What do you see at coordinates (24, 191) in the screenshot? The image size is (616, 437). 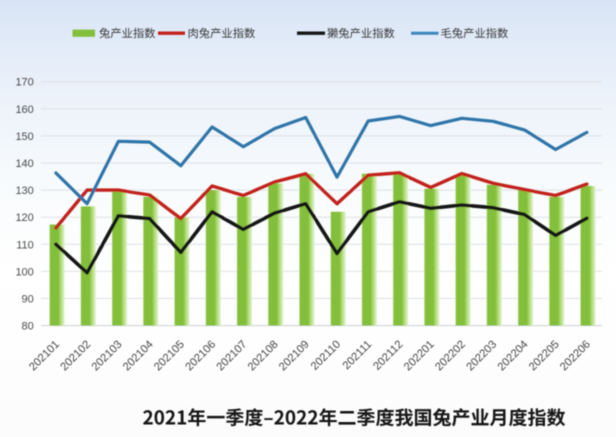 I see `svg-text: 130` at bounding box center [24, 191].